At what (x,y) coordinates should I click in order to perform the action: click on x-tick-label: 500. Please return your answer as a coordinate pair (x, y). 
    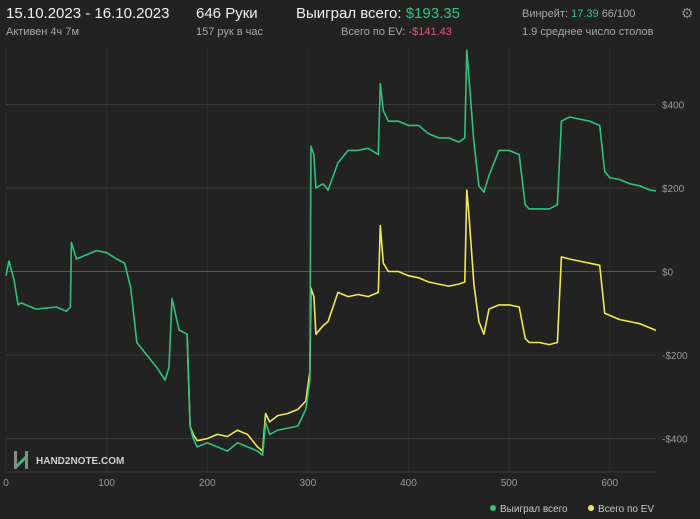
    Looking at the image, I should click on (509, 483).